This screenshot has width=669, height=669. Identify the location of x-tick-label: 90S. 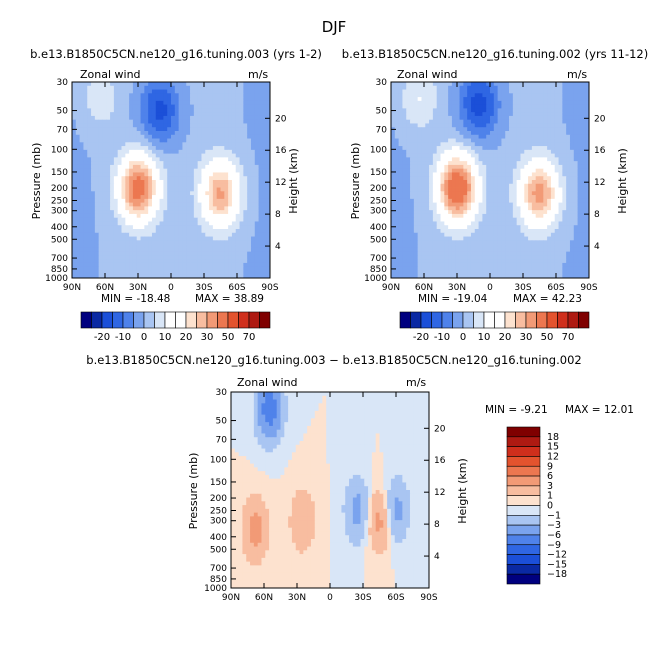
(269, 288).